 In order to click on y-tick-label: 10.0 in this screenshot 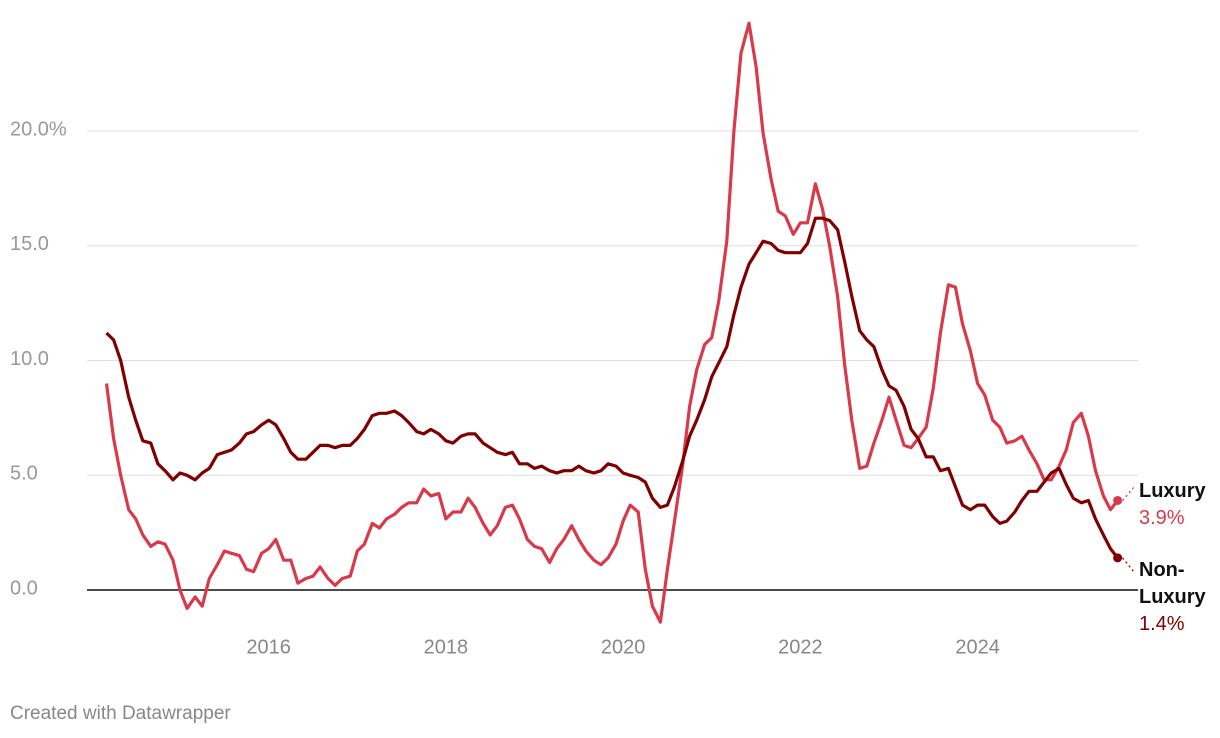, I will do `click(29, 359)`.